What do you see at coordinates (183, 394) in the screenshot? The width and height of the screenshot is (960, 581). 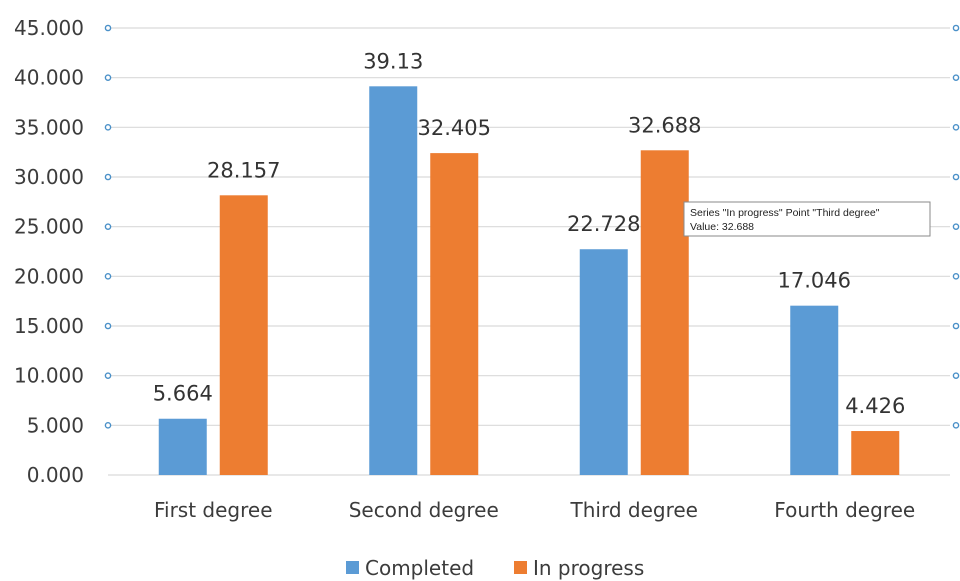 I see `data-label: 5.664` at bounding box center [183, 394].